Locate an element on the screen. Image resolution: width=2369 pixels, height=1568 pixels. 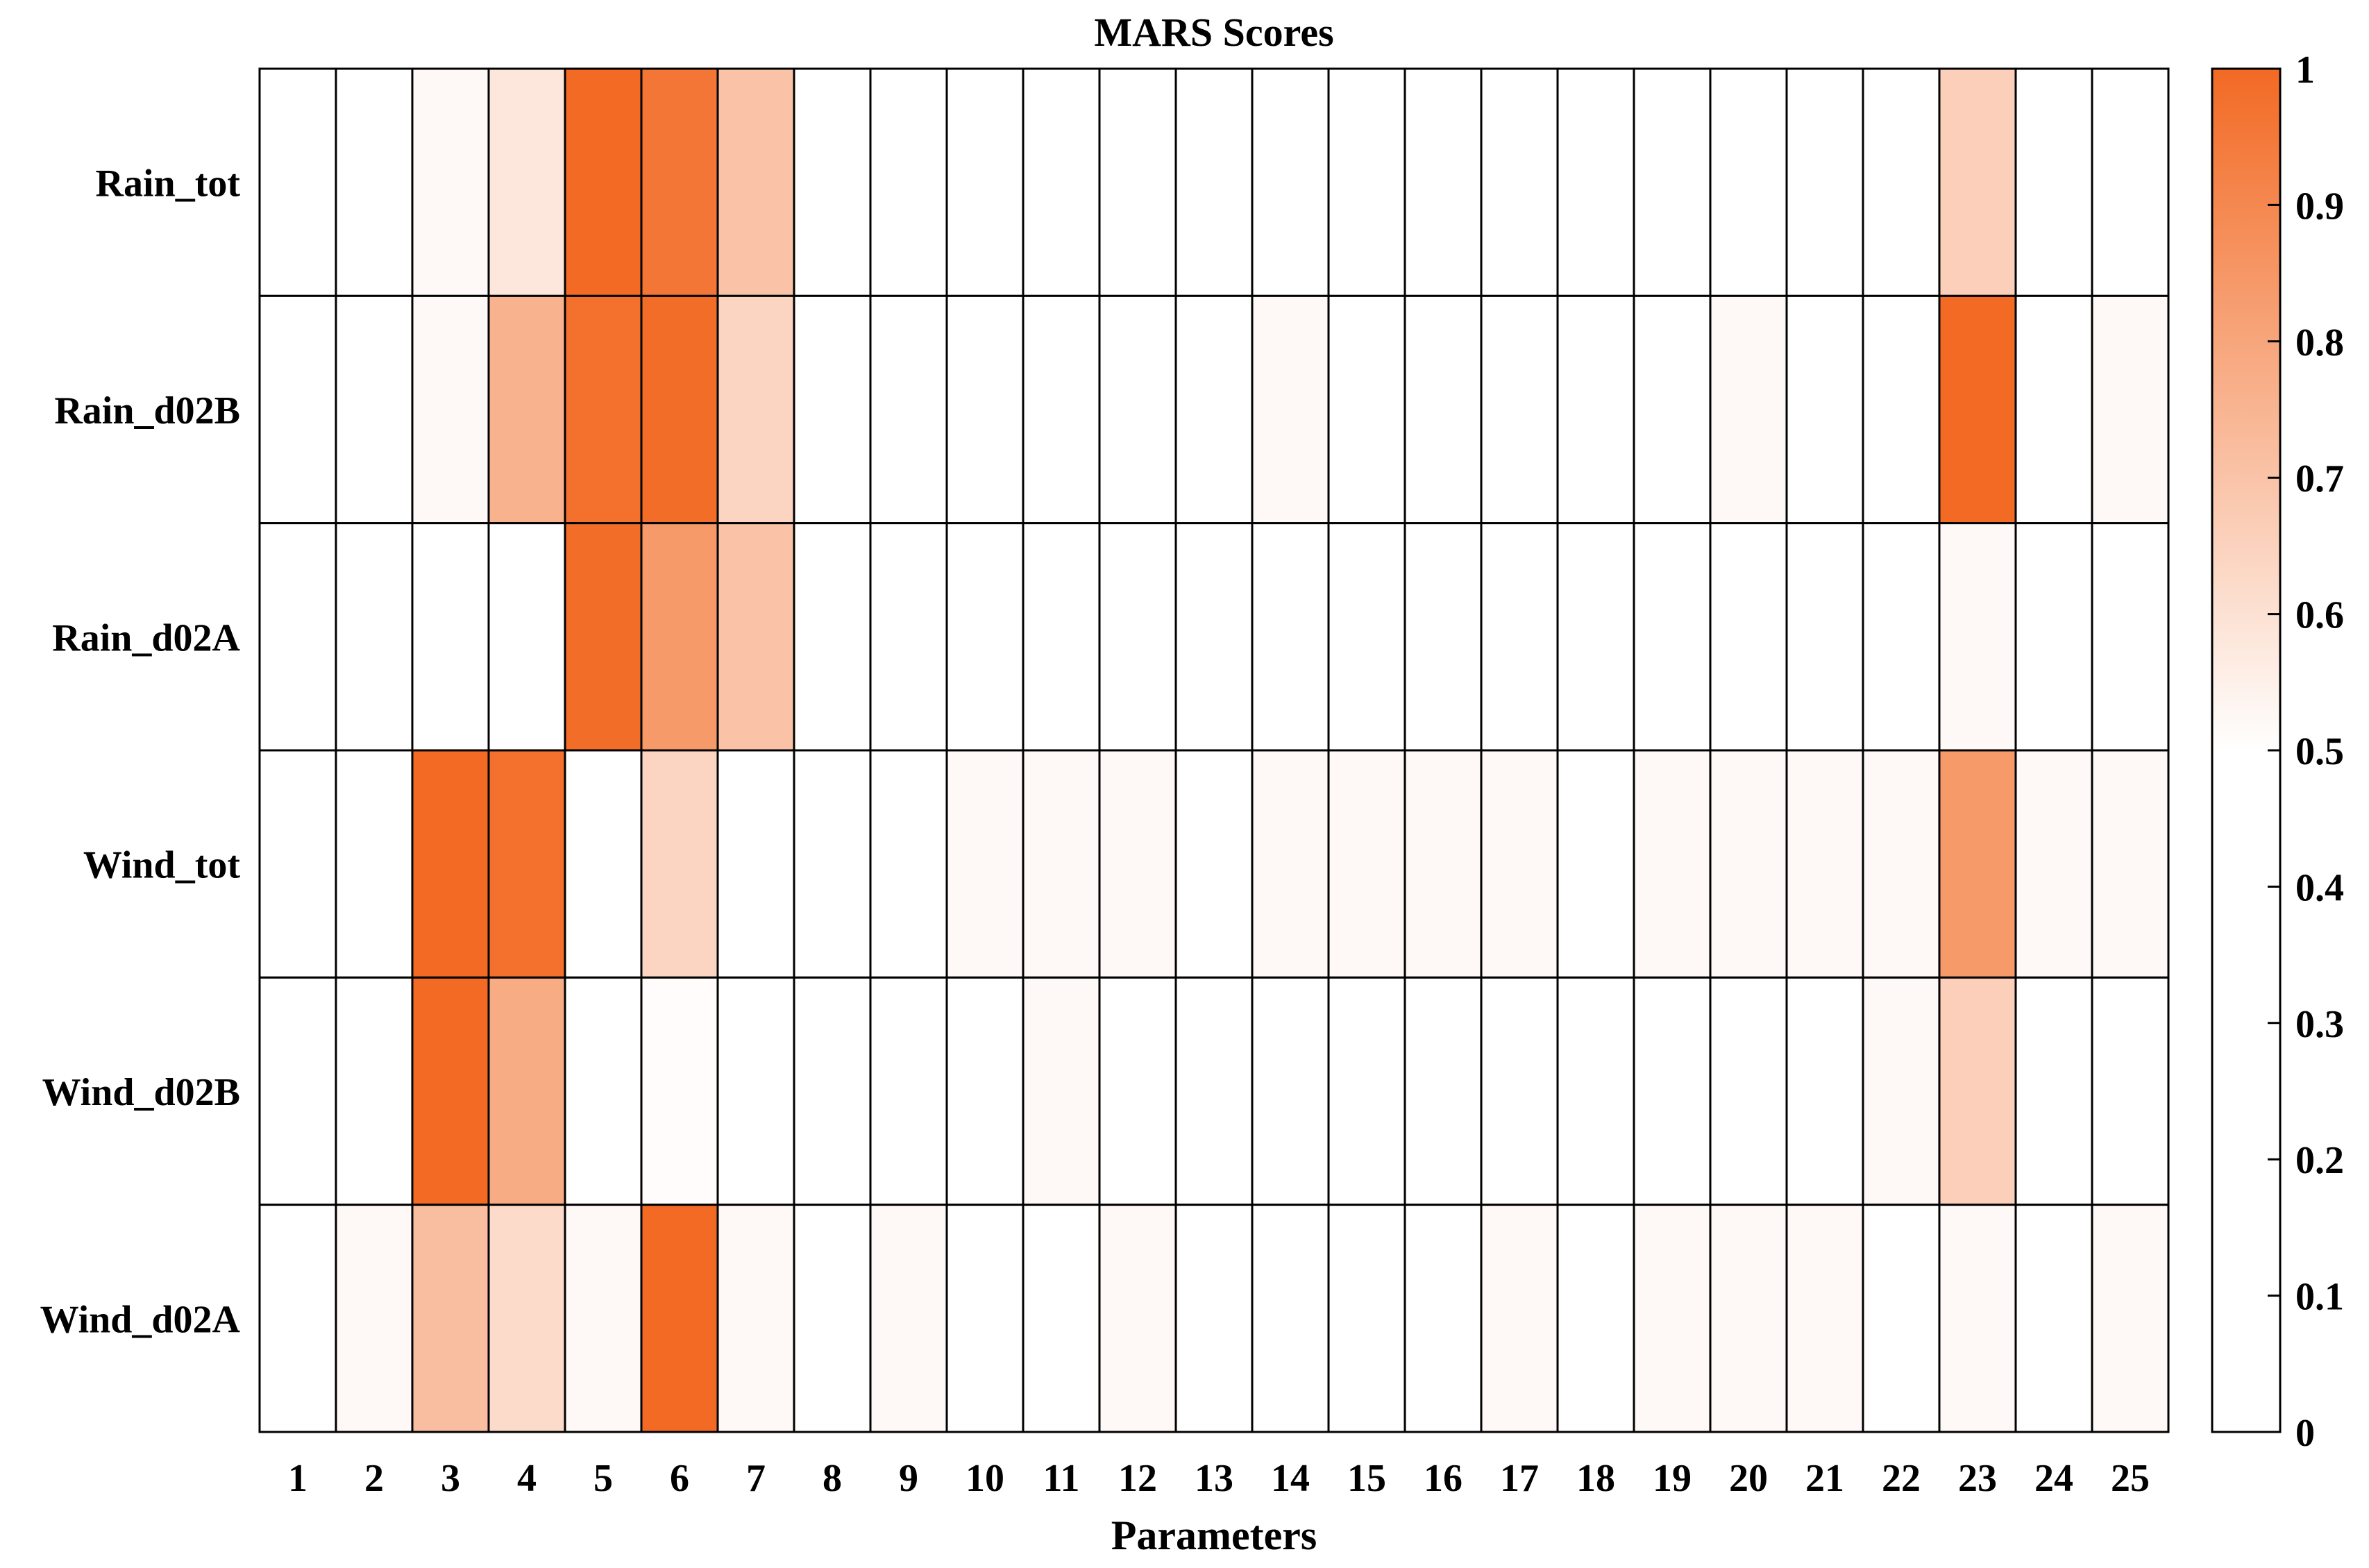
colorbar-tick-label: 0.1 is located at coordinates (2319, 1297).